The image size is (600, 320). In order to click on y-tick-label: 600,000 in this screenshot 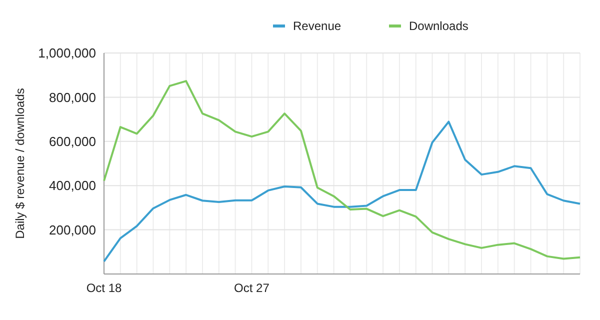, I will do `click(72, 141)`.